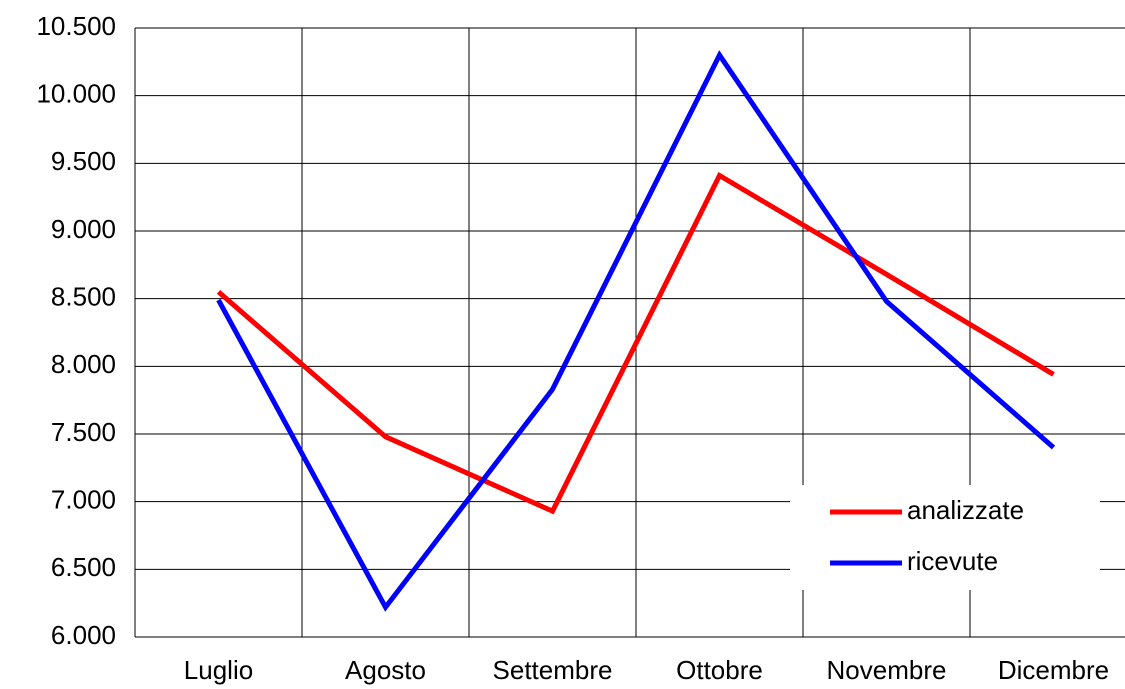  What do you see at coordinates (218, 670) in the screenshot?
I see `x-tick-label: Luglio` at bounding box center [218, 670].